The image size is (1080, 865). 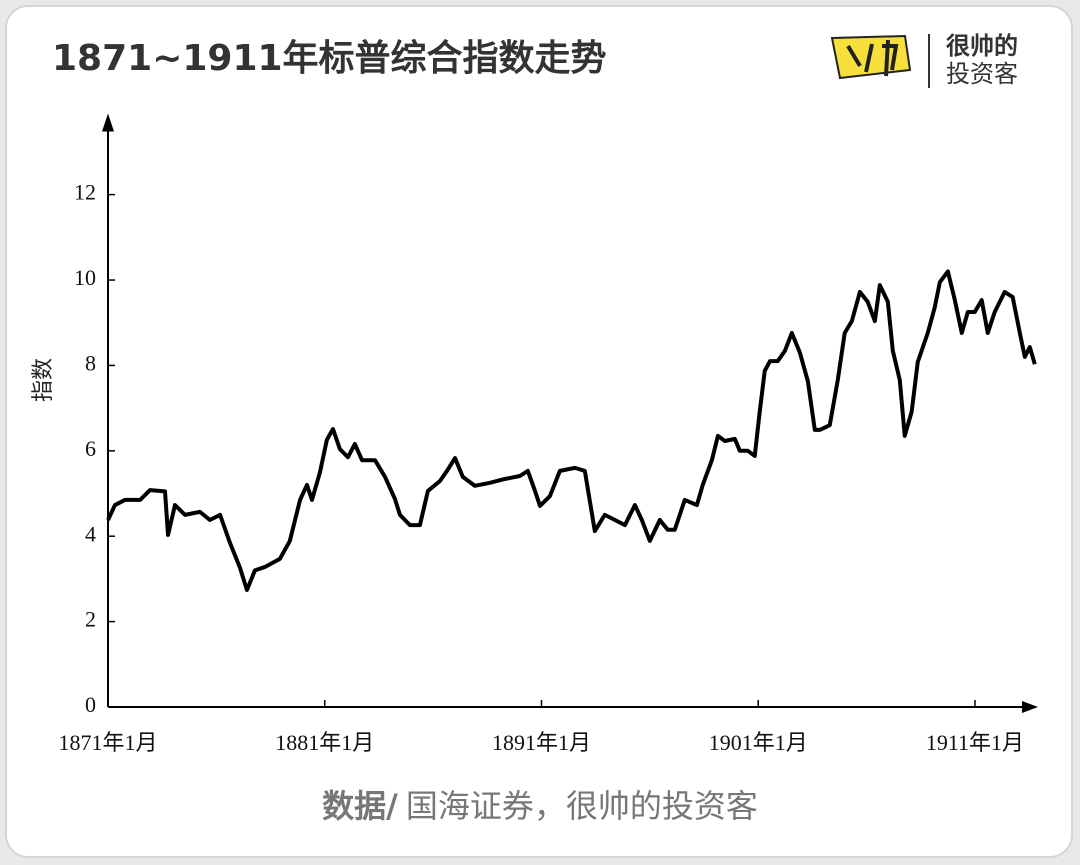 What do you see at coordinates (90, 704) in the screenshot?
I see `y-tick-label: 0` at bounding box center [90, 704].